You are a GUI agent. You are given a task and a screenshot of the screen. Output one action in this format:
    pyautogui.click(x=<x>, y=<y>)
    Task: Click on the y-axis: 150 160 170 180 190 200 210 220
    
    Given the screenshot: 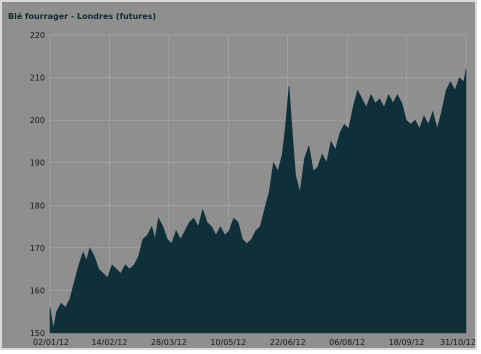 What is the action you would take?
    pyautogui.click(x=37, y=184)
    